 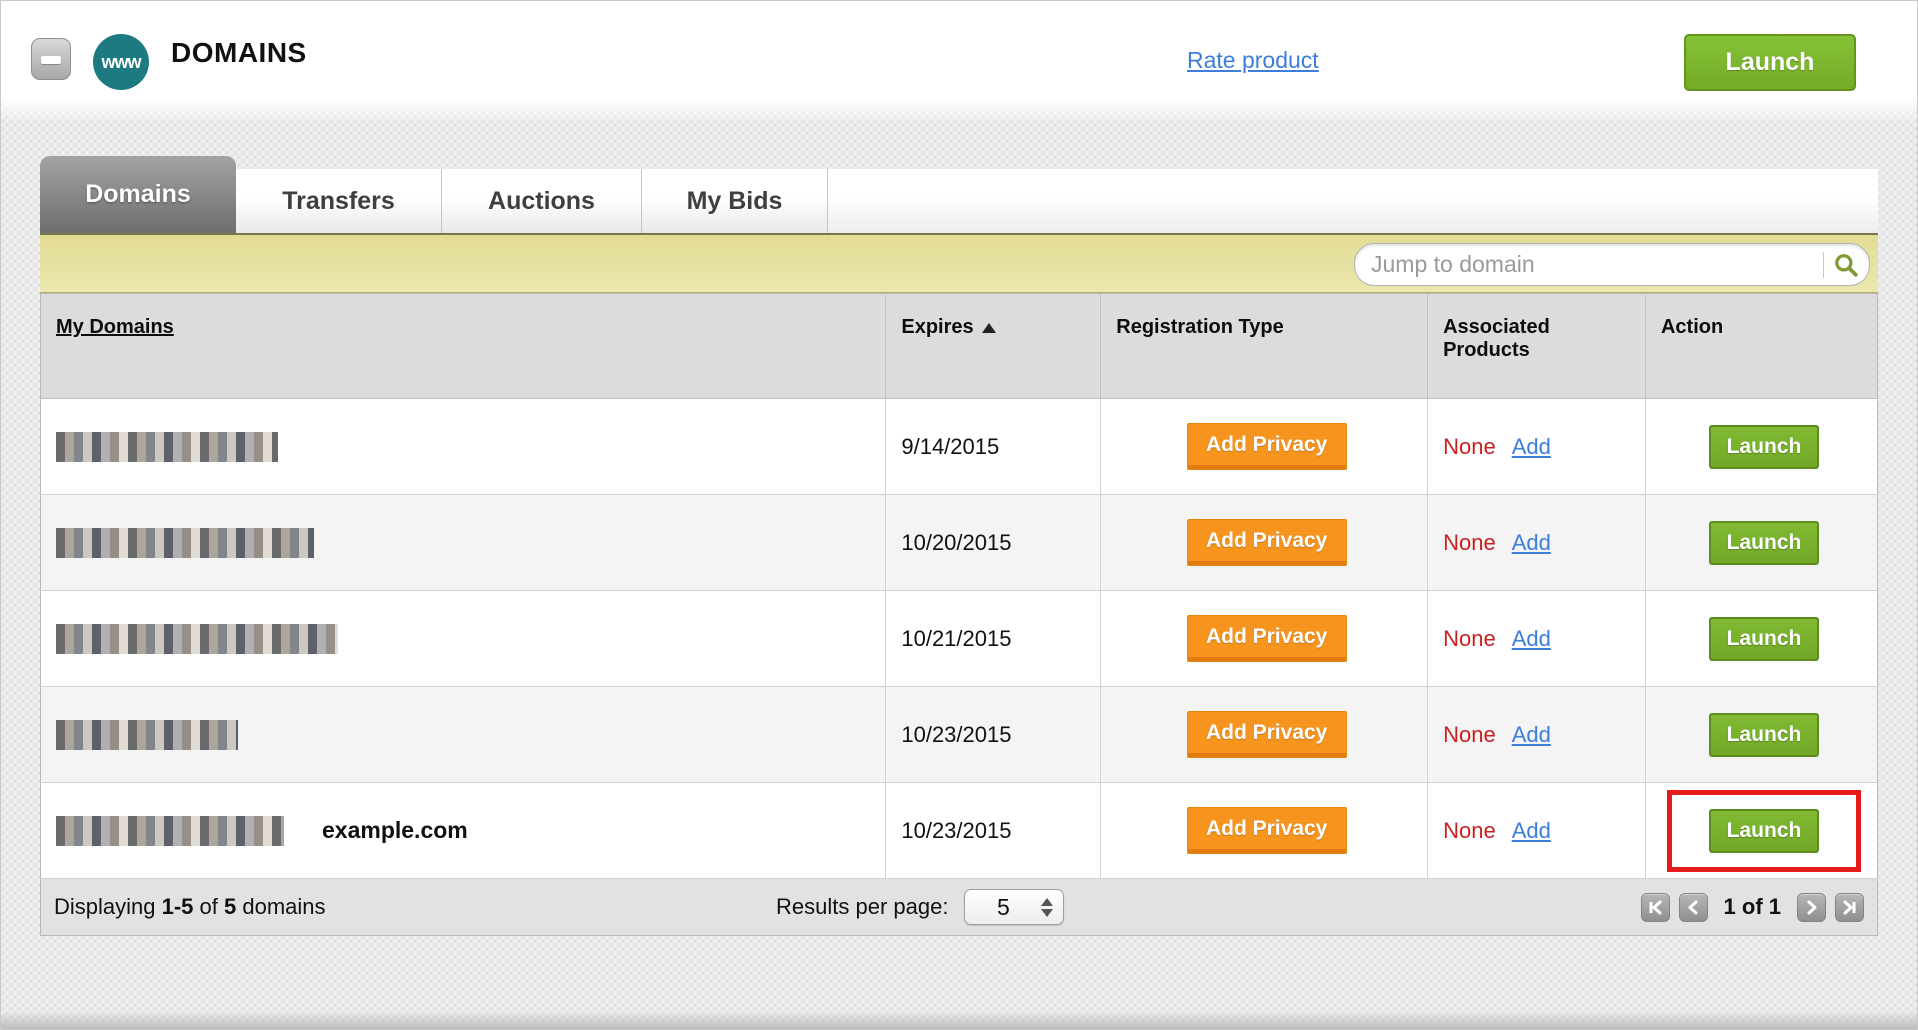 What do you see at coordinates (959, 50) in the screenshot?
I see `app-header: www DOMAINS Rate product Launch` at bounding box center [959, 50].